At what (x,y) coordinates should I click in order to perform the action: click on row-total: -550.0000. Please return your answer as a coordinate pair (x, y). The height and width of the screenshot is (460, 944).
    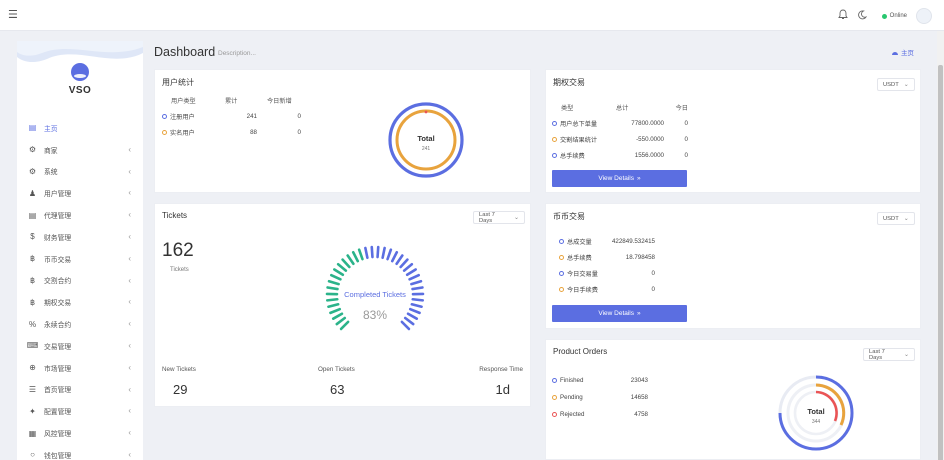
    Looking at the image, I should click on (650, 139).